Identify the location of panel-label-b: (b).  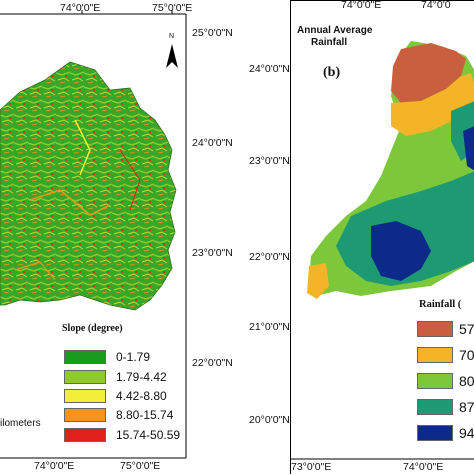
(332, 72).